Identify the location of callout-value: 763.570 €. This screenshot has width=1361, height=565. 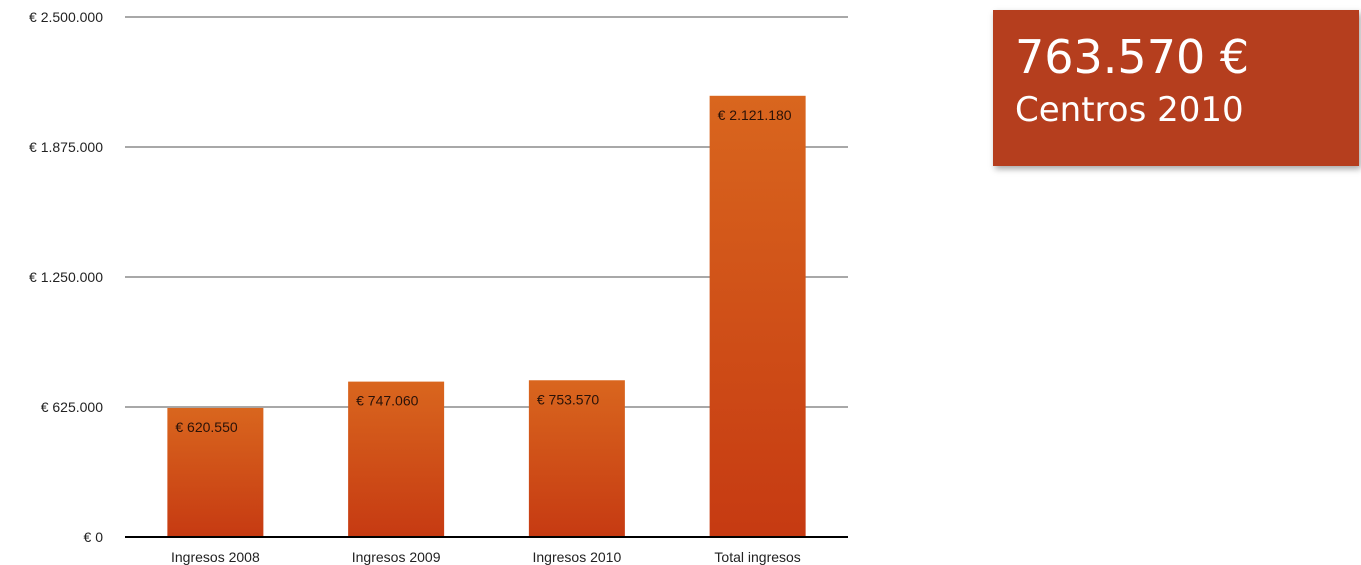
(1132, 57).